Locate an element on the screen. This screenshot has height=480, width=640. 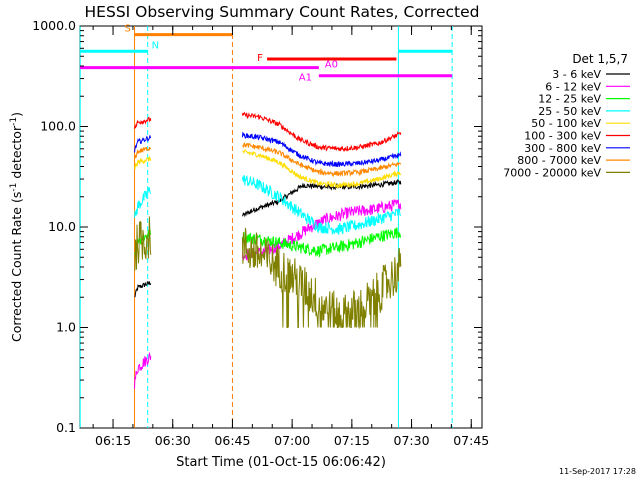
x-tick-label: 07:15 is located at coordinates (352, 440).